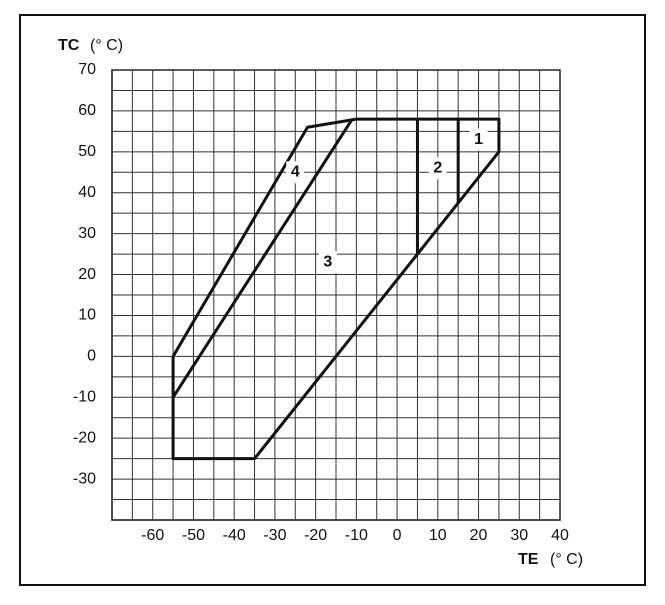 The width and height of the screenshot is (665, 605). Describe the element at coordinates (152, 535) in the screenshot. I see `x-tick-label: -60` at that location.